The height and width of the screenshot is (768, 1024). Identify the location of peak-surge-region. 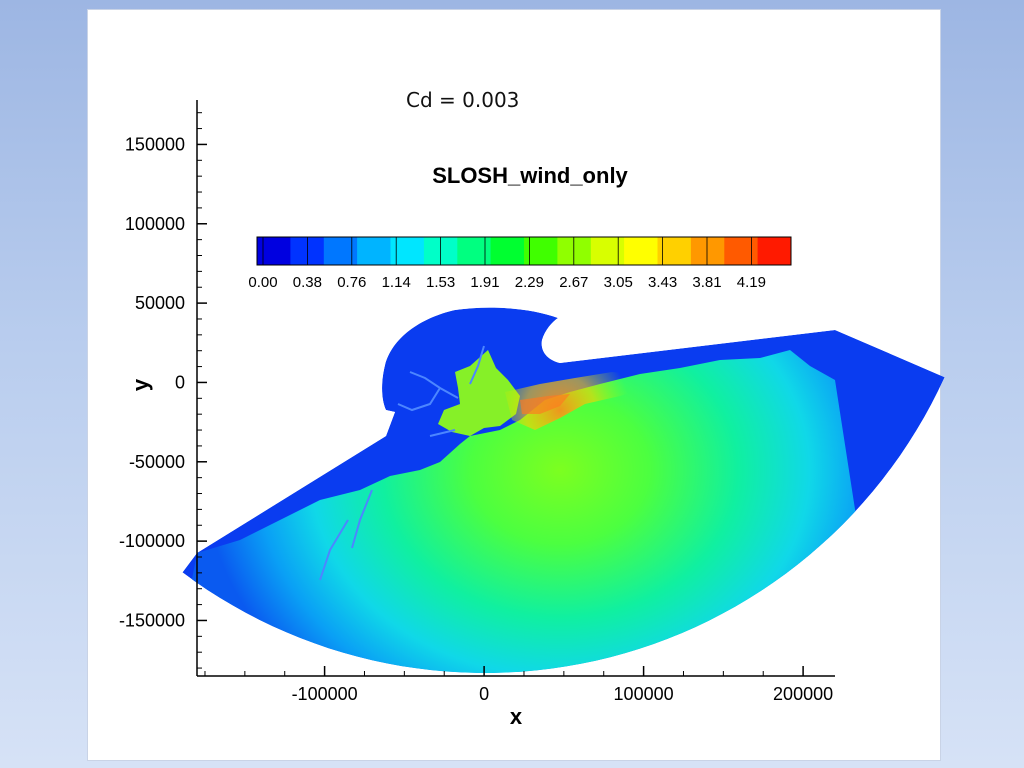
(577, 401).